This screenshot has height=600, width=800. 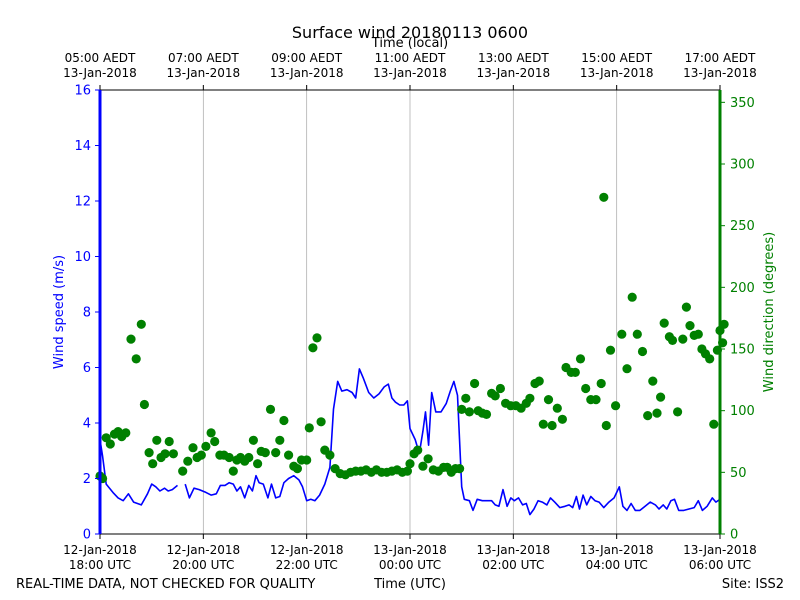 I want to click on top-axis-label: Time (local), so click(x=409, y=43).